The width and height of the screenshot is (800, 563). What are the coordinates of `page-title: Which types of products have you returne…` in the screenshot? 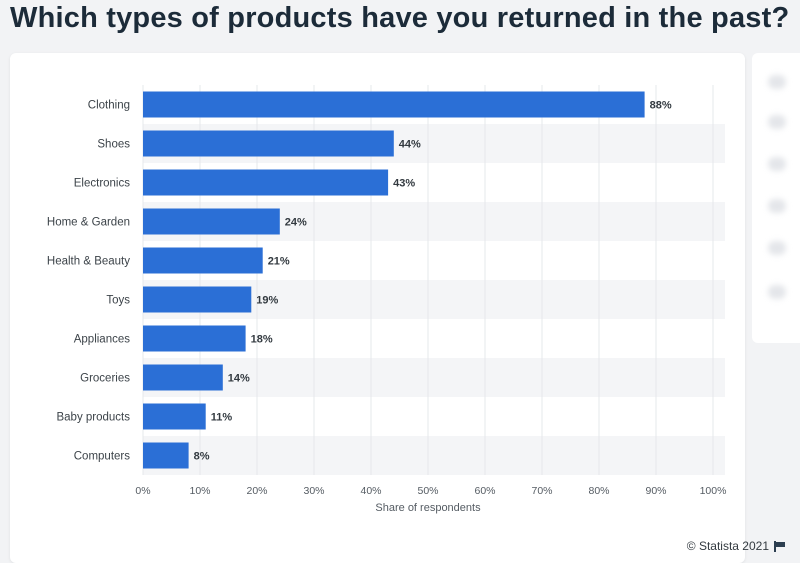 It's located at (400, 18).